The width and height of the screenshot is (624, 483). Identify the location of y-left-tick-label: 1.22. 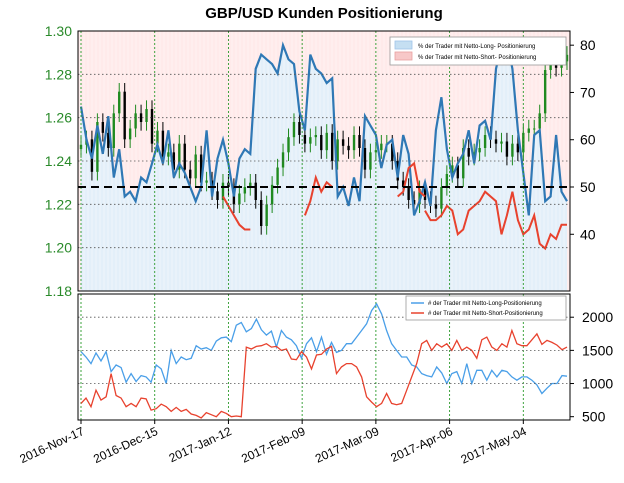
(58, 204).